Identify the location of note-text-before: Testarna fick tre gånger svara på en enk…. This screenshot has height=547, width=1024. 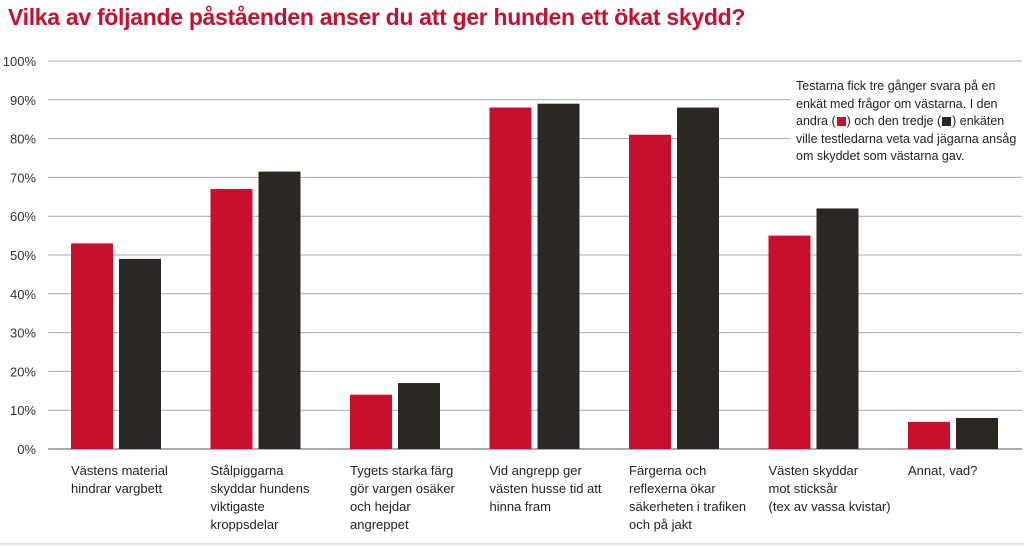
(897, 103).